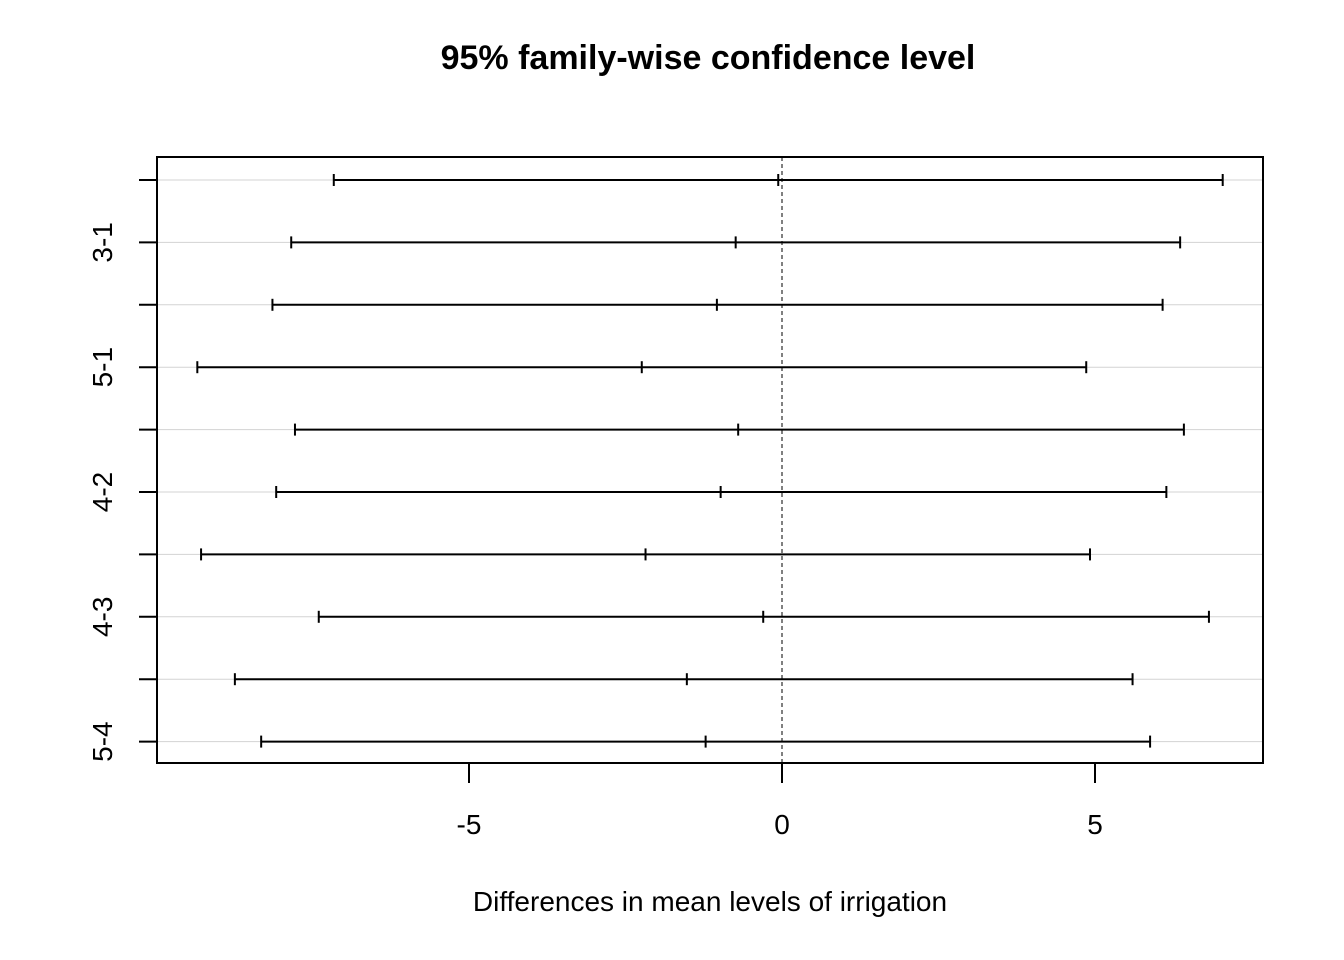 This screenshot has height=960, width=1344. Describe the element at coordinates (102, 242) in the screenshot. I see `y-tick-label: 3-1` at that location.